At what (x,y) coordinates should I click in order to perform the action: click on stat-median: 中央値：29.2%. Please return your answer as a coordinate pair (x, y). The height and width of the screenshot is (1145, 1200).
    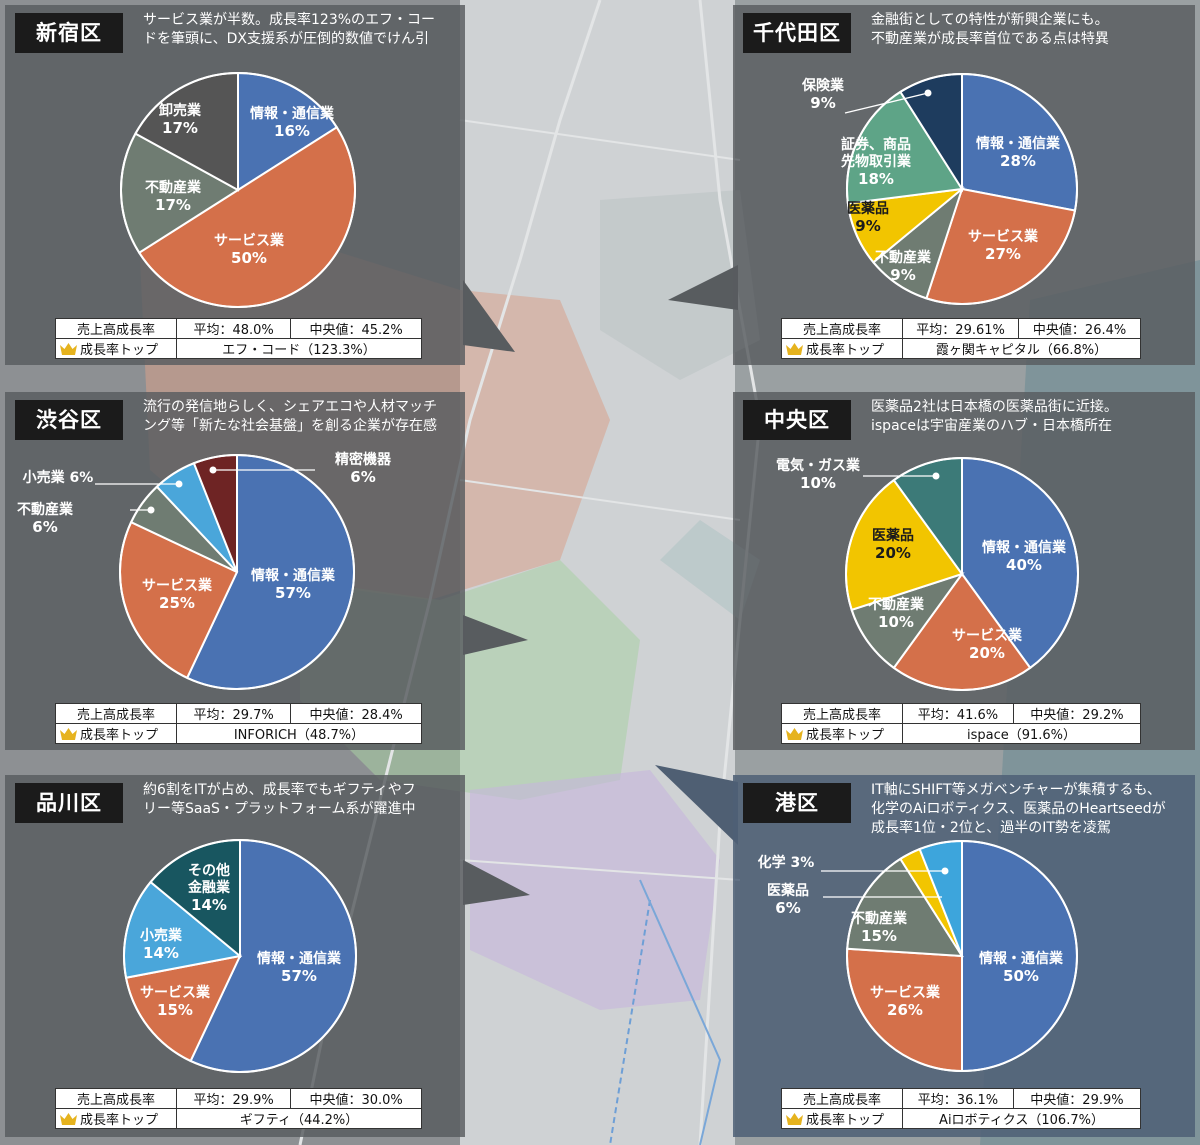
    Looking at the image, I should click on (1077, 713).